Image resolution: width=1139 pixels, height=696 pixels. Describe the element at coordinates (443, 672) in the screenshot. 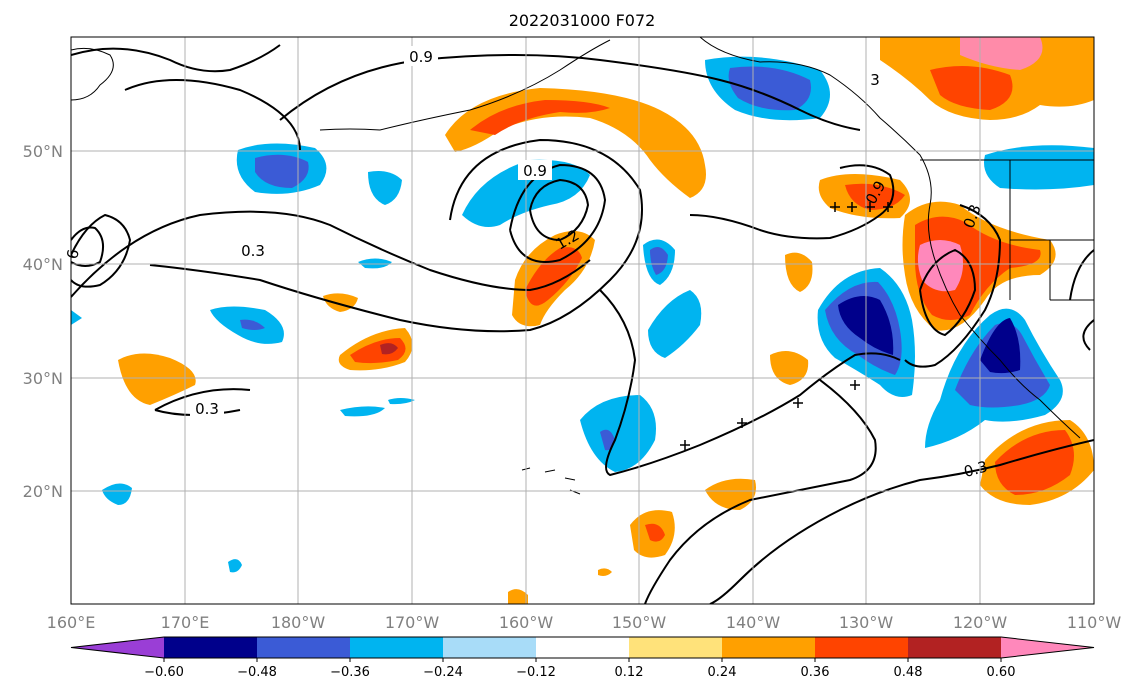

I see `colorbar-tick-label: −0.24` at that location.